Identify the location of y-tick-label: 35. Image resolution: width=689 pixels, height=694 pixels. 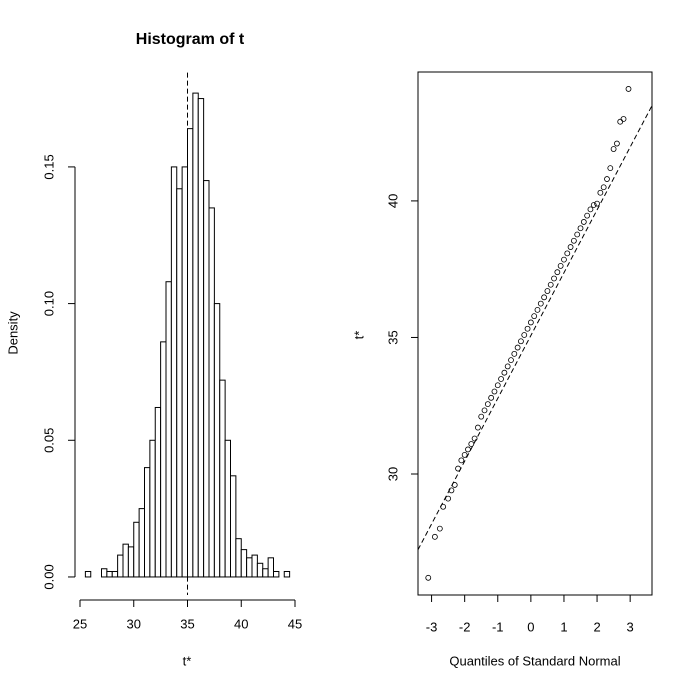
(392, 337).